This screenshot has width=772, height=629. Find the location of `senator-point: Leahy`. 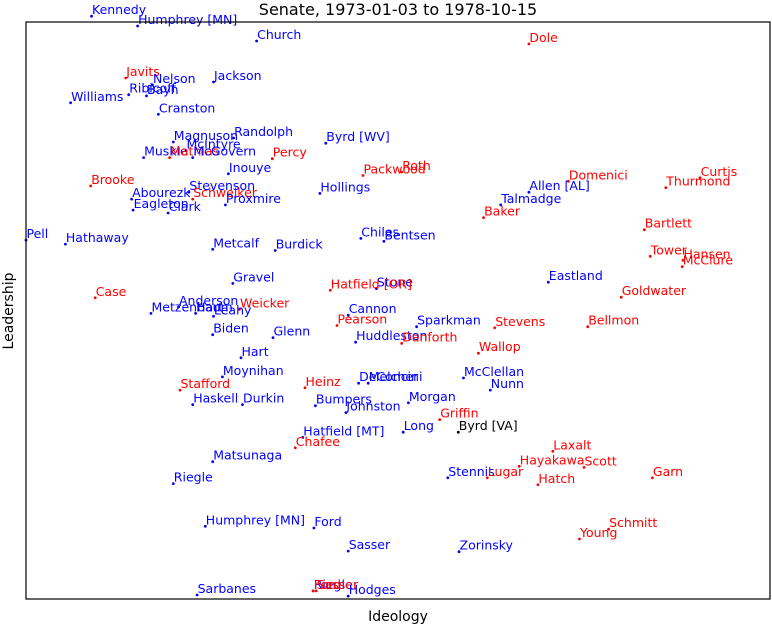

senator-point: Leahy is located at coordinates (232, 310).